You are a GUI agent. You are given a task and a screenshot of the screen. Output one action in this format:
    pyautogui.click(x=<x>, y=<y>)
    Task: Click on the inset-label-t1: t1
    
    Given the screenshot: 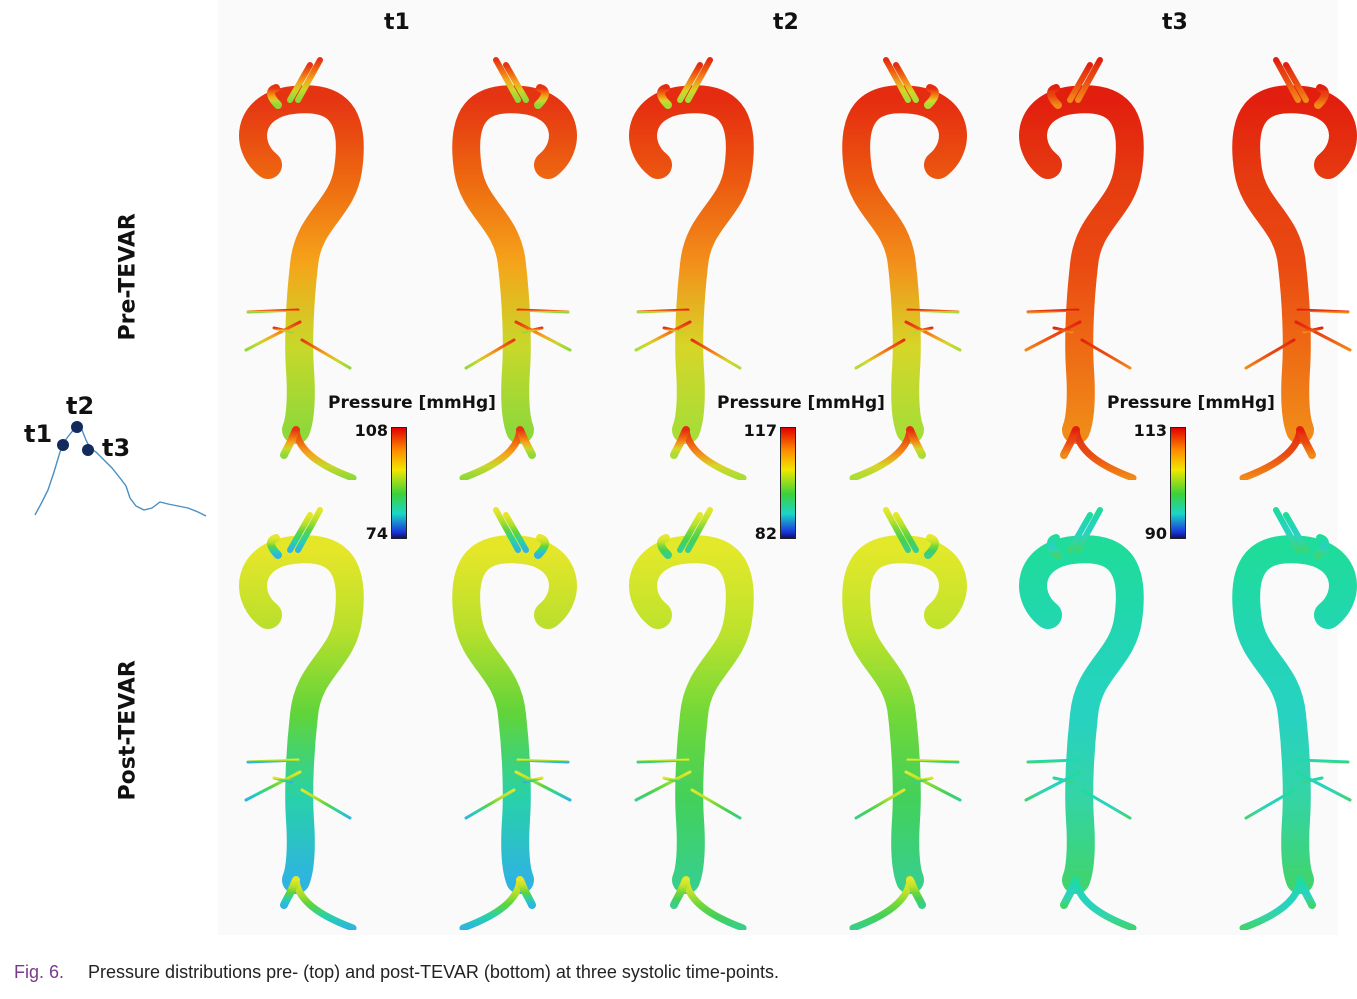 What is the action you would take?
    pyautogui.click(x=38, y=434)
    